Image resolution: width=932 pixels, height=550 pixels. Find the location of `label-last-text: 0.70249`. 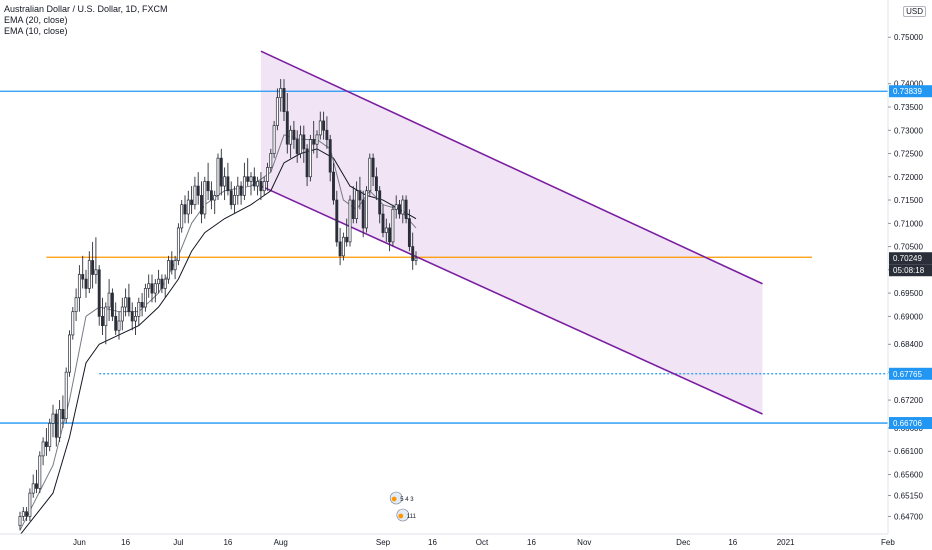

label-last-text: 0.70249 is located at coordinates (907, 258).